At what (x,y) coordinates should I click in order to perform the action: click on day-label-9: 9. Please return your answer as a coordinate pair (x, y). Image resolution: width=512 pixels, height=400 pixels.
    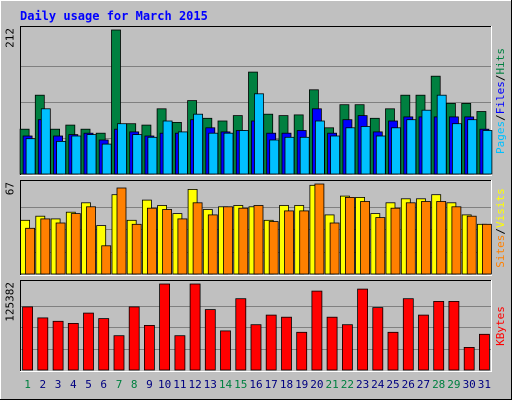
    Looking at the image, I should click on (149, 384).